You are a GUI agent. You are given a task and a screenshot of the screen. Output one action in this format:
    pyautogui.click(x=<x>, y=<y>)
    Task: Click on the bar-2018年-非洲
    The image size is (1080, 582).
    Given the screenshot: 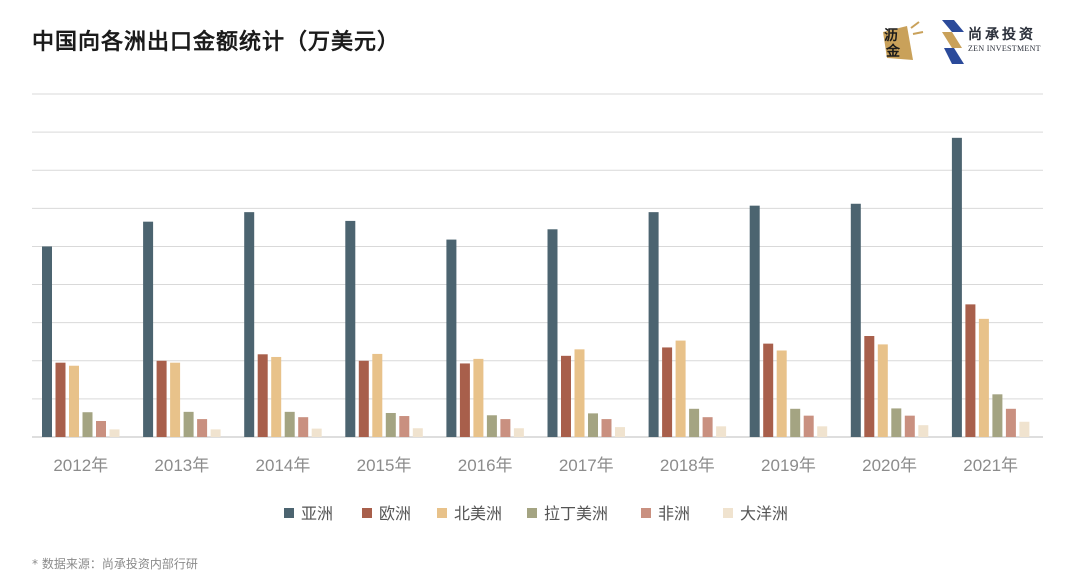 What is the action you would take?
    pyautogui.click(x=707, y=427)
    